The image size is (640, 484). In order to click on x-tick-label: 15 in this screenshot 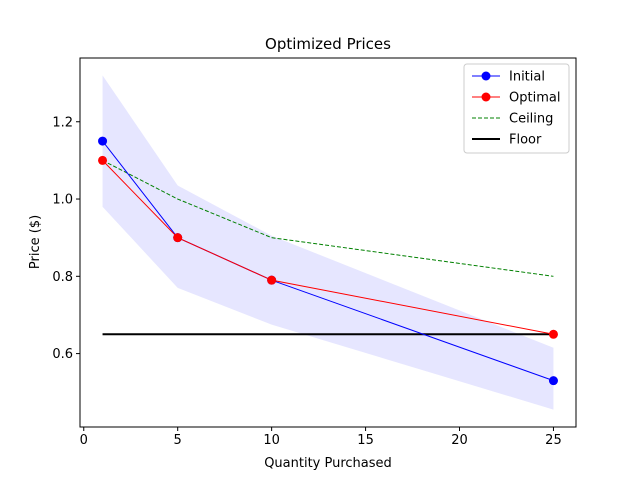, I will do `click(365, 440)`.